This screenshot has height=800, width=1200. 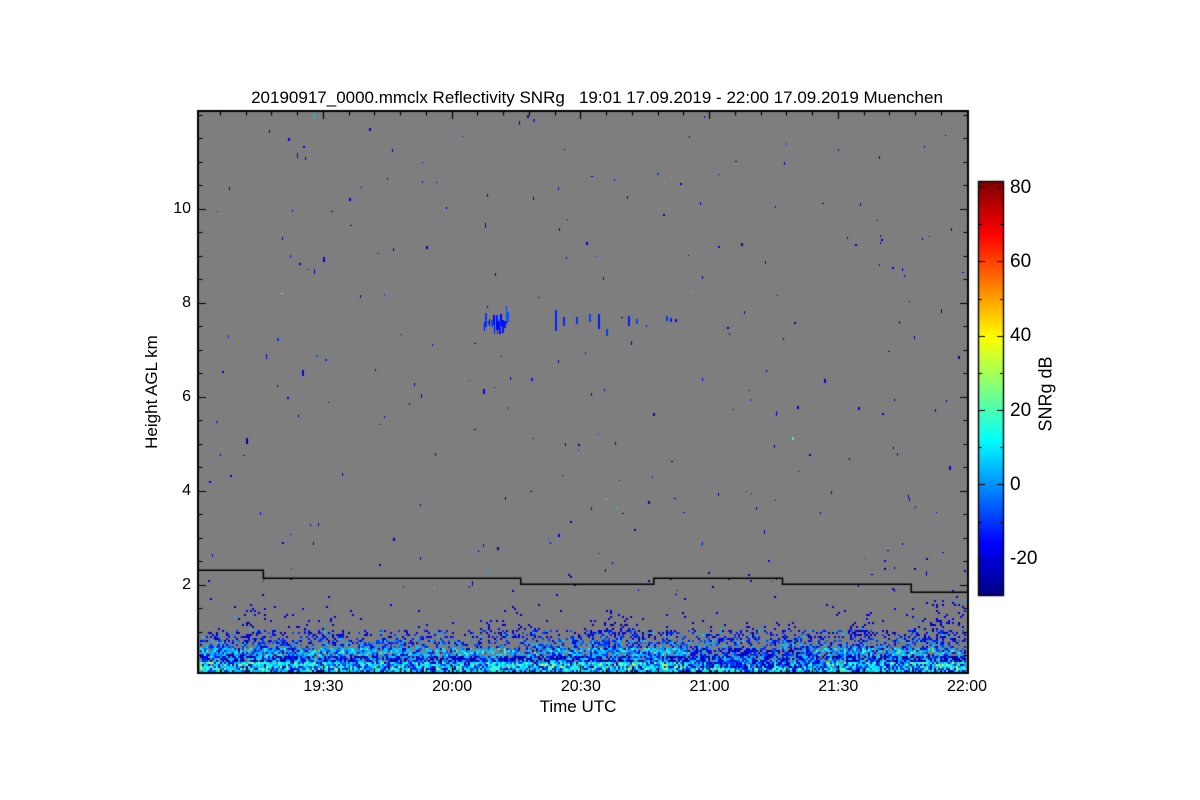 What do you see at coordinates (186, 585) in the screenshot?
I see `y-tick-label: 2` at bounding box center [186, 585].